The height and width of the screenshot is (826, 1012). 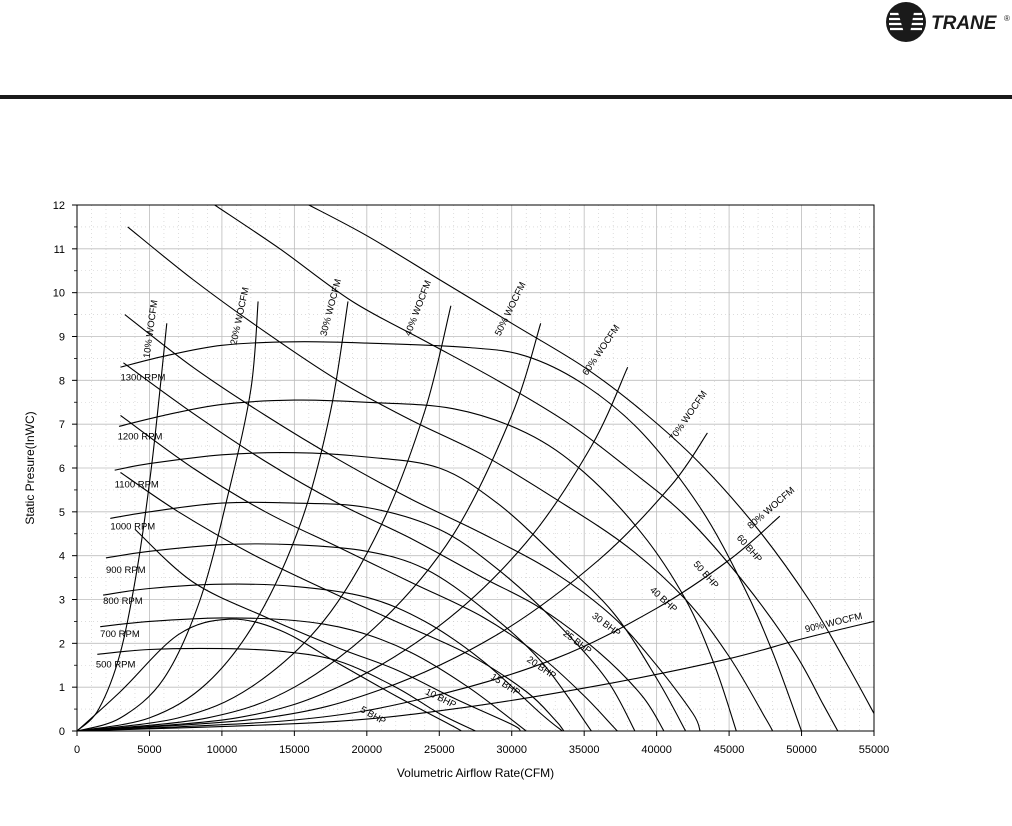 I want to click on y-tick-label: 9, so click(x=62, y=338).